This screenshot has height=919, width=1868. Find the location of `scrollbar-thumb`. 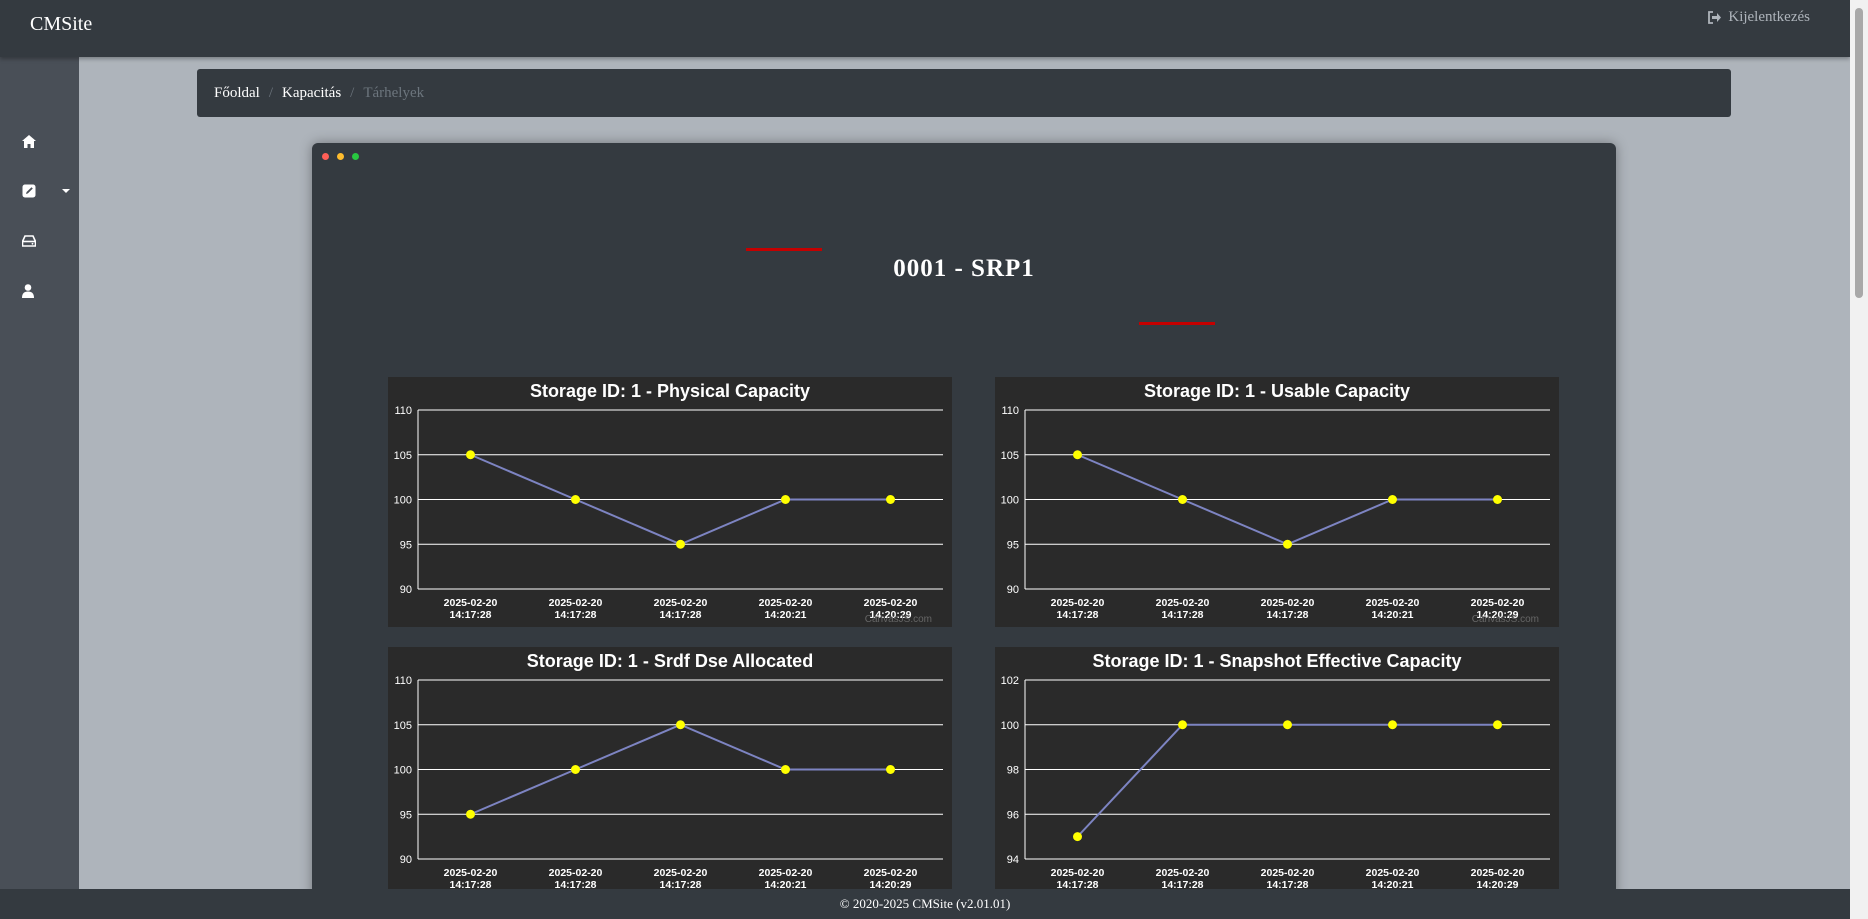

scrollbar-thumb is located at coordinates (1859, 153).